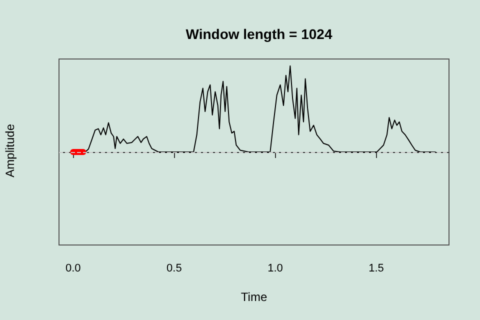 The width and height of the screenshot is (480, 320). Describe the element at coordinates (259, 34) in the screenshot. I see `chart-title: Window length = 1024` at that location.